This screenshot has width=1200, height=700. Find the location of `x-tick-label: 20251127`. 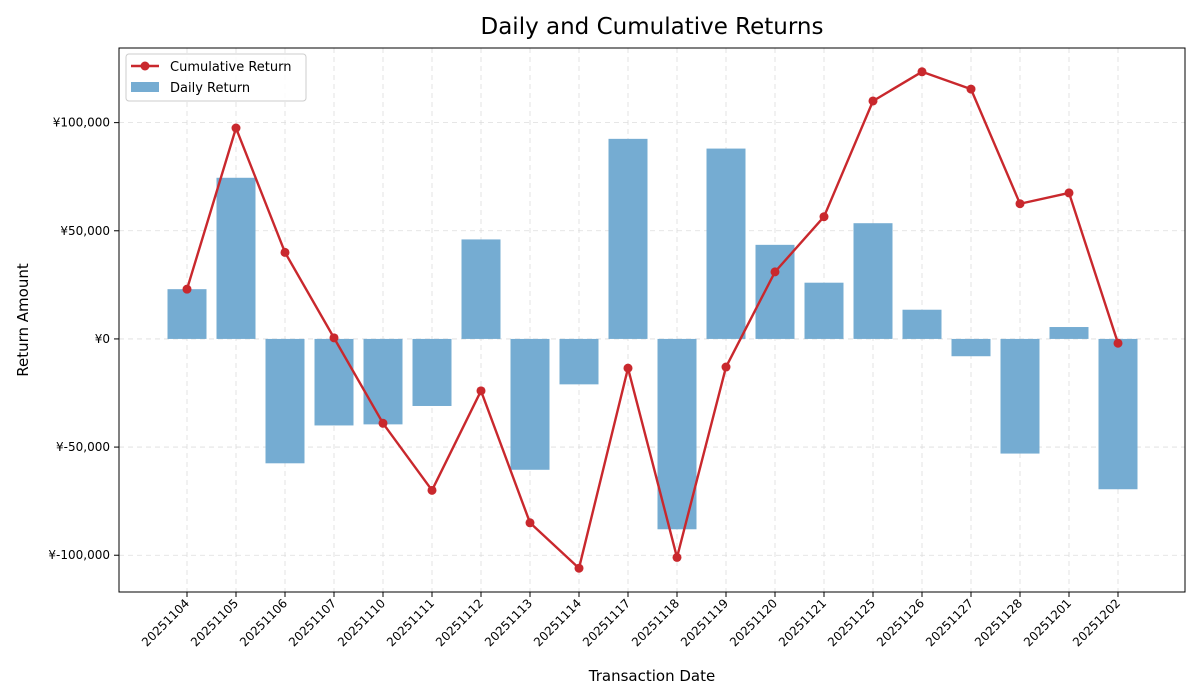

x-tick-label: 20251127 is located at coordinates (949, 622).